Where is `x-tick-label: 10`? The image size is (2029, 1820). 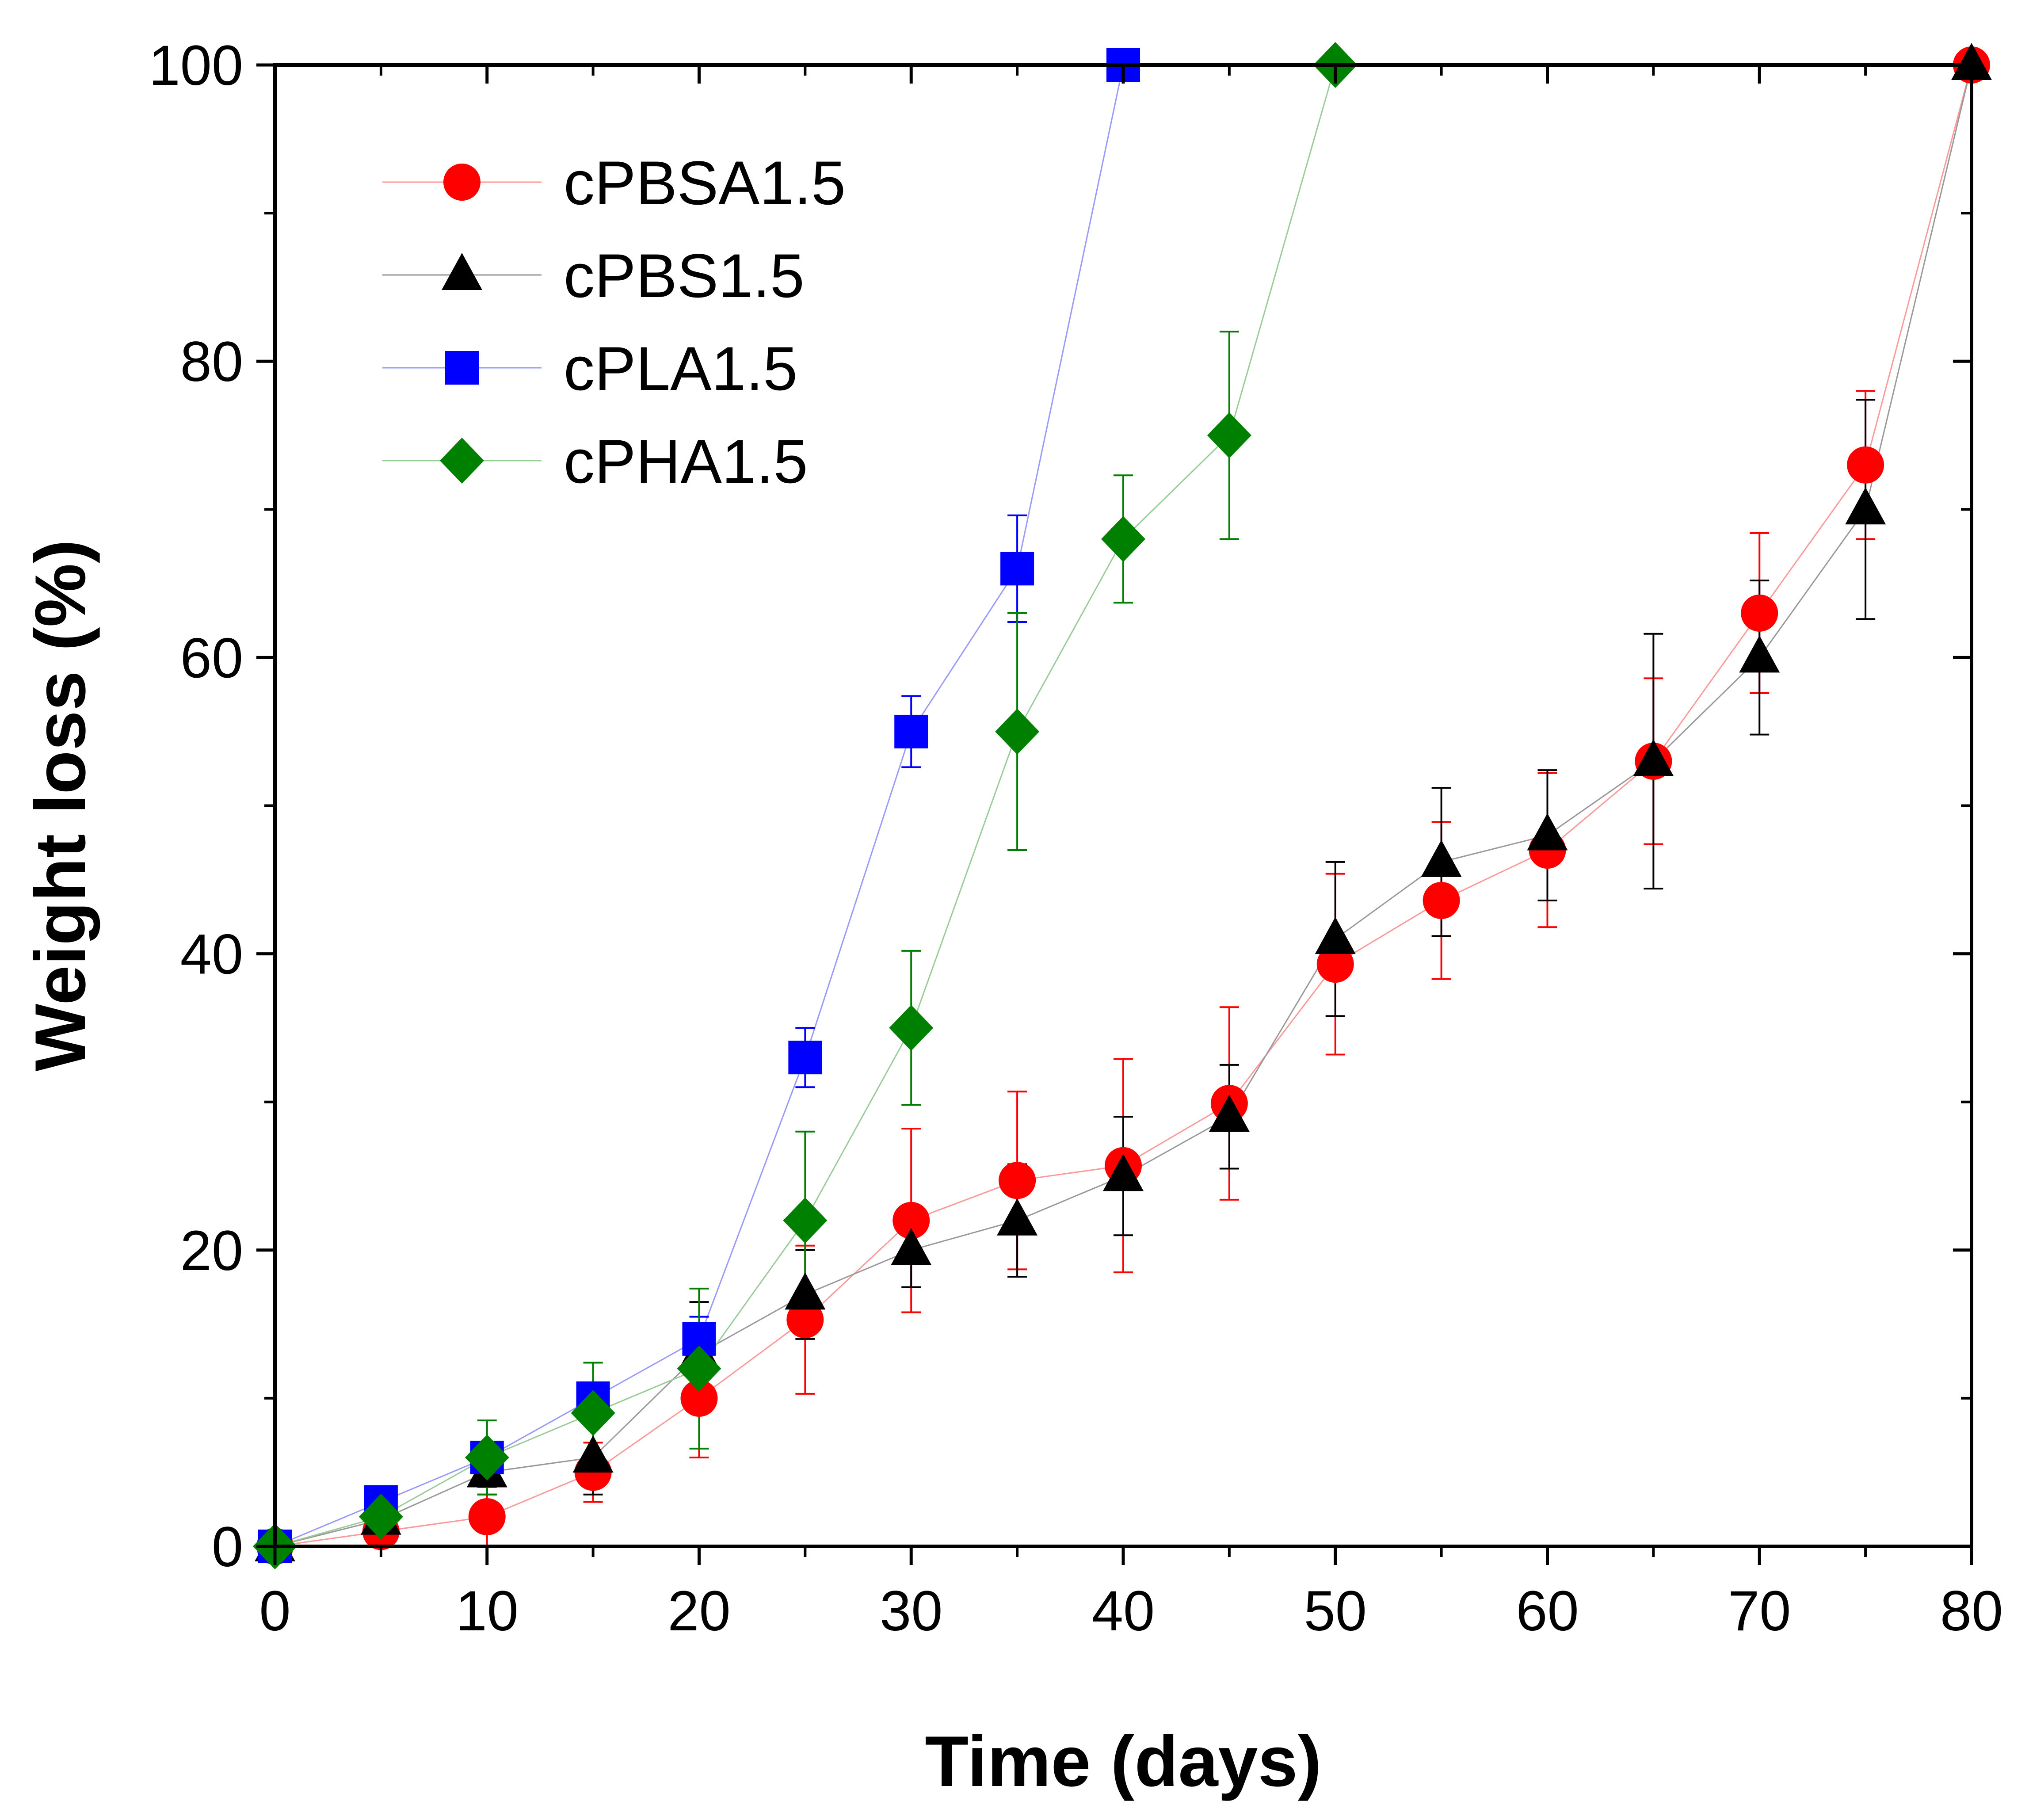
x-tick-label: 10 is located at coordinates (488, 1611).